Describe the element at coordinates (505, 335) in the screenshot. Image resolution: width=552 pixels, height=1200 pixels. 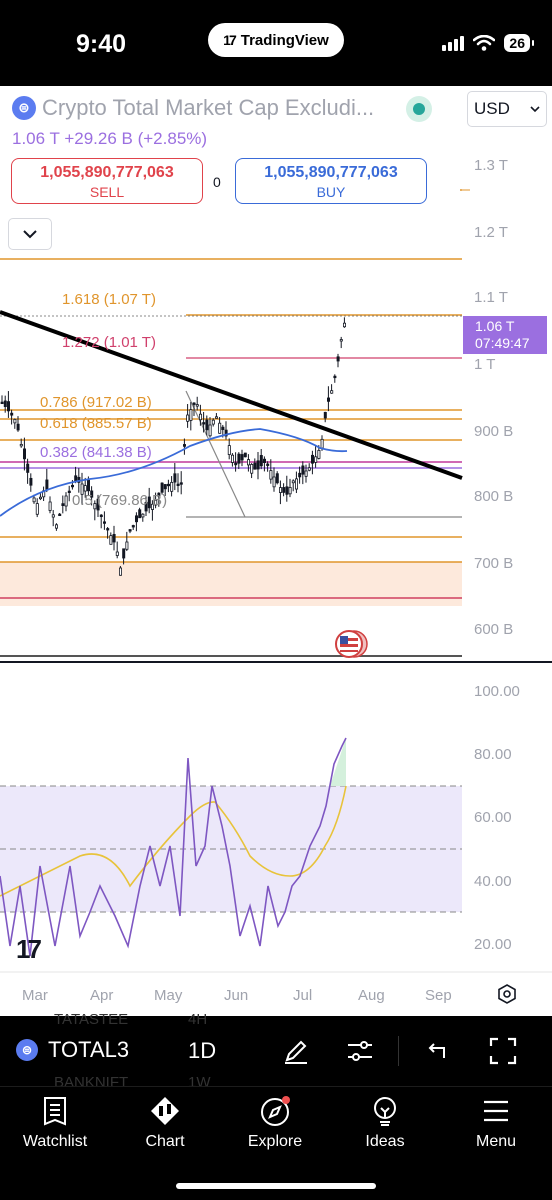
I see `last-price-tag: 1.06 T 07:49:47` at that location.